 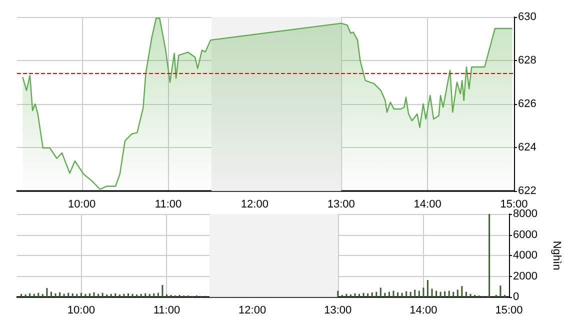 What do you see at coordinates (525, 234) in the screenshot?
I see `y-tick-label: 6000` at bounding box center [525, 234].